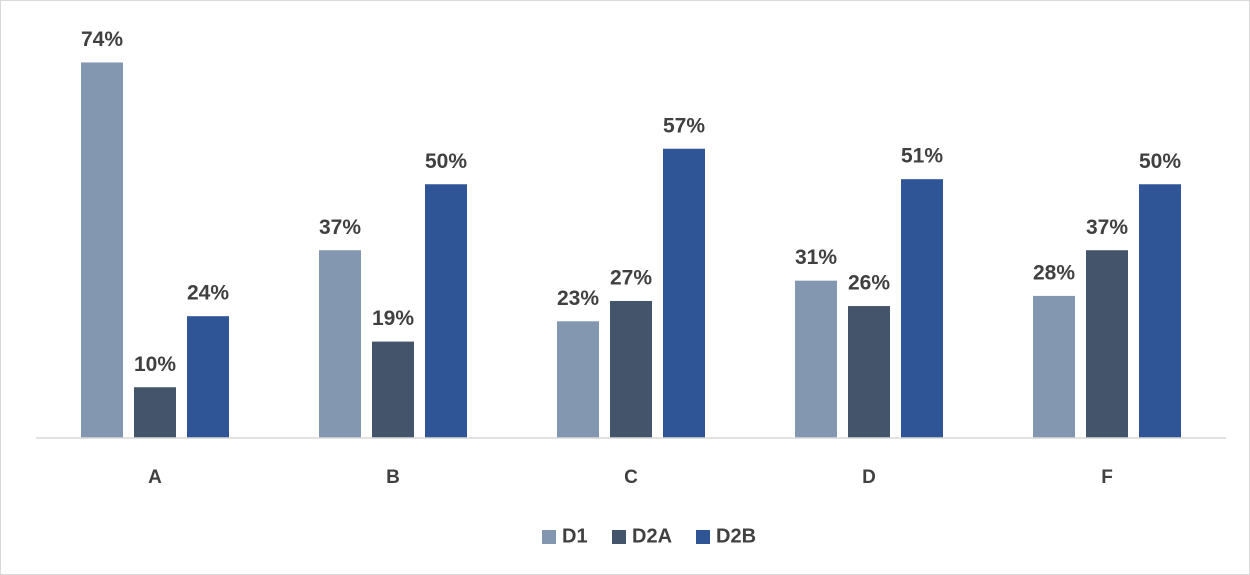 Image resolution: width=1250 pixels, height=575 pixels. Describe the element at coordinates (102, 39) in the screenshot. I see `data-label: 74%` at that location.